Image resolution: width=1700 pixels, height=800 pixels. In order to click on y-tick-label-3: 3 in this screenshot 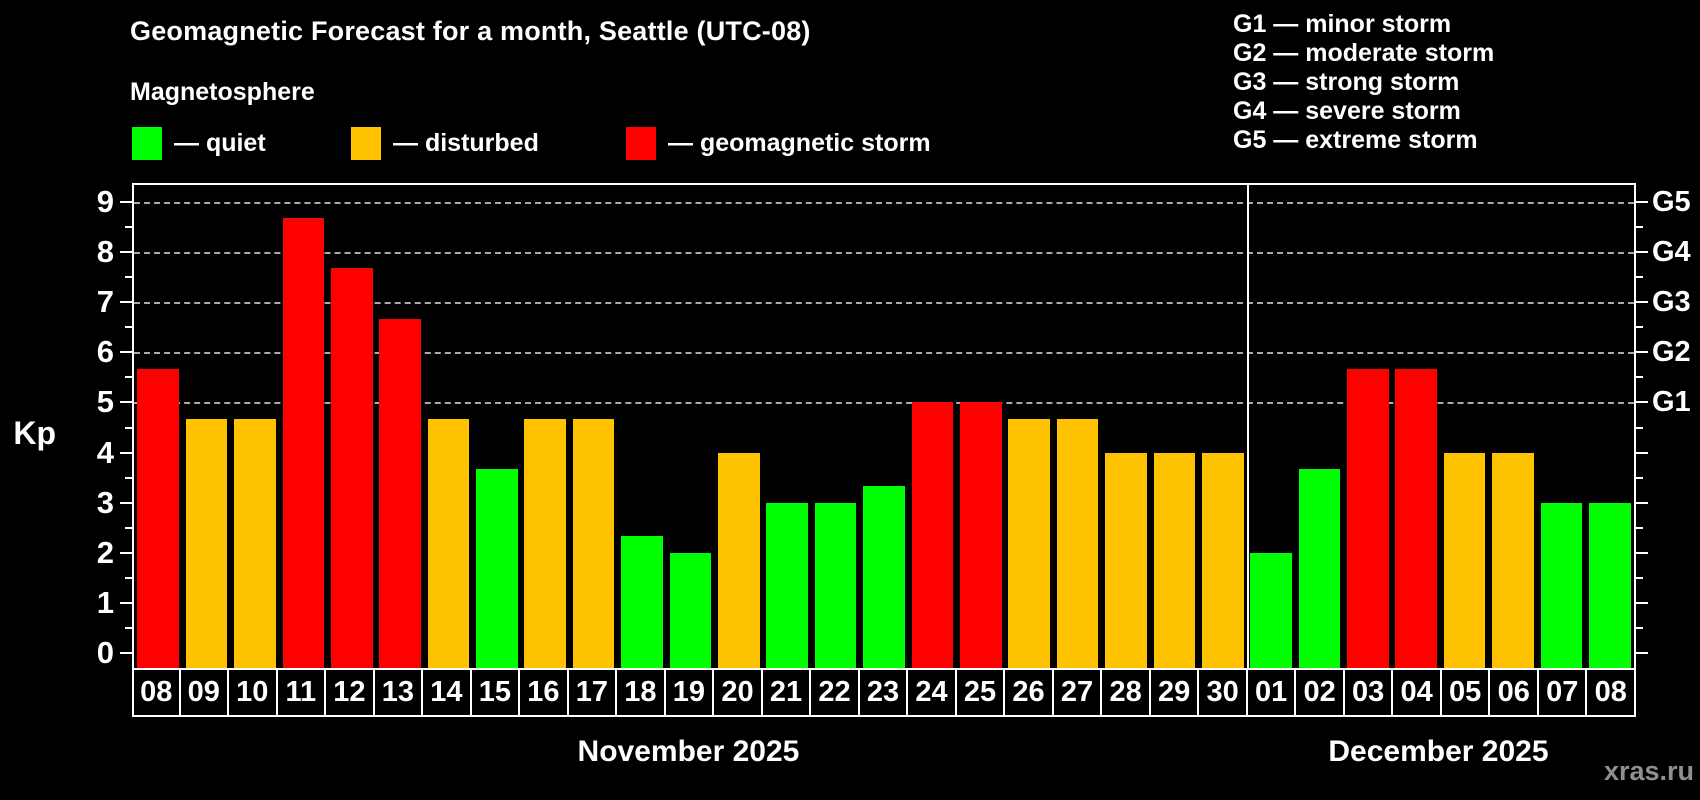, I will do `click(105, 502)`.